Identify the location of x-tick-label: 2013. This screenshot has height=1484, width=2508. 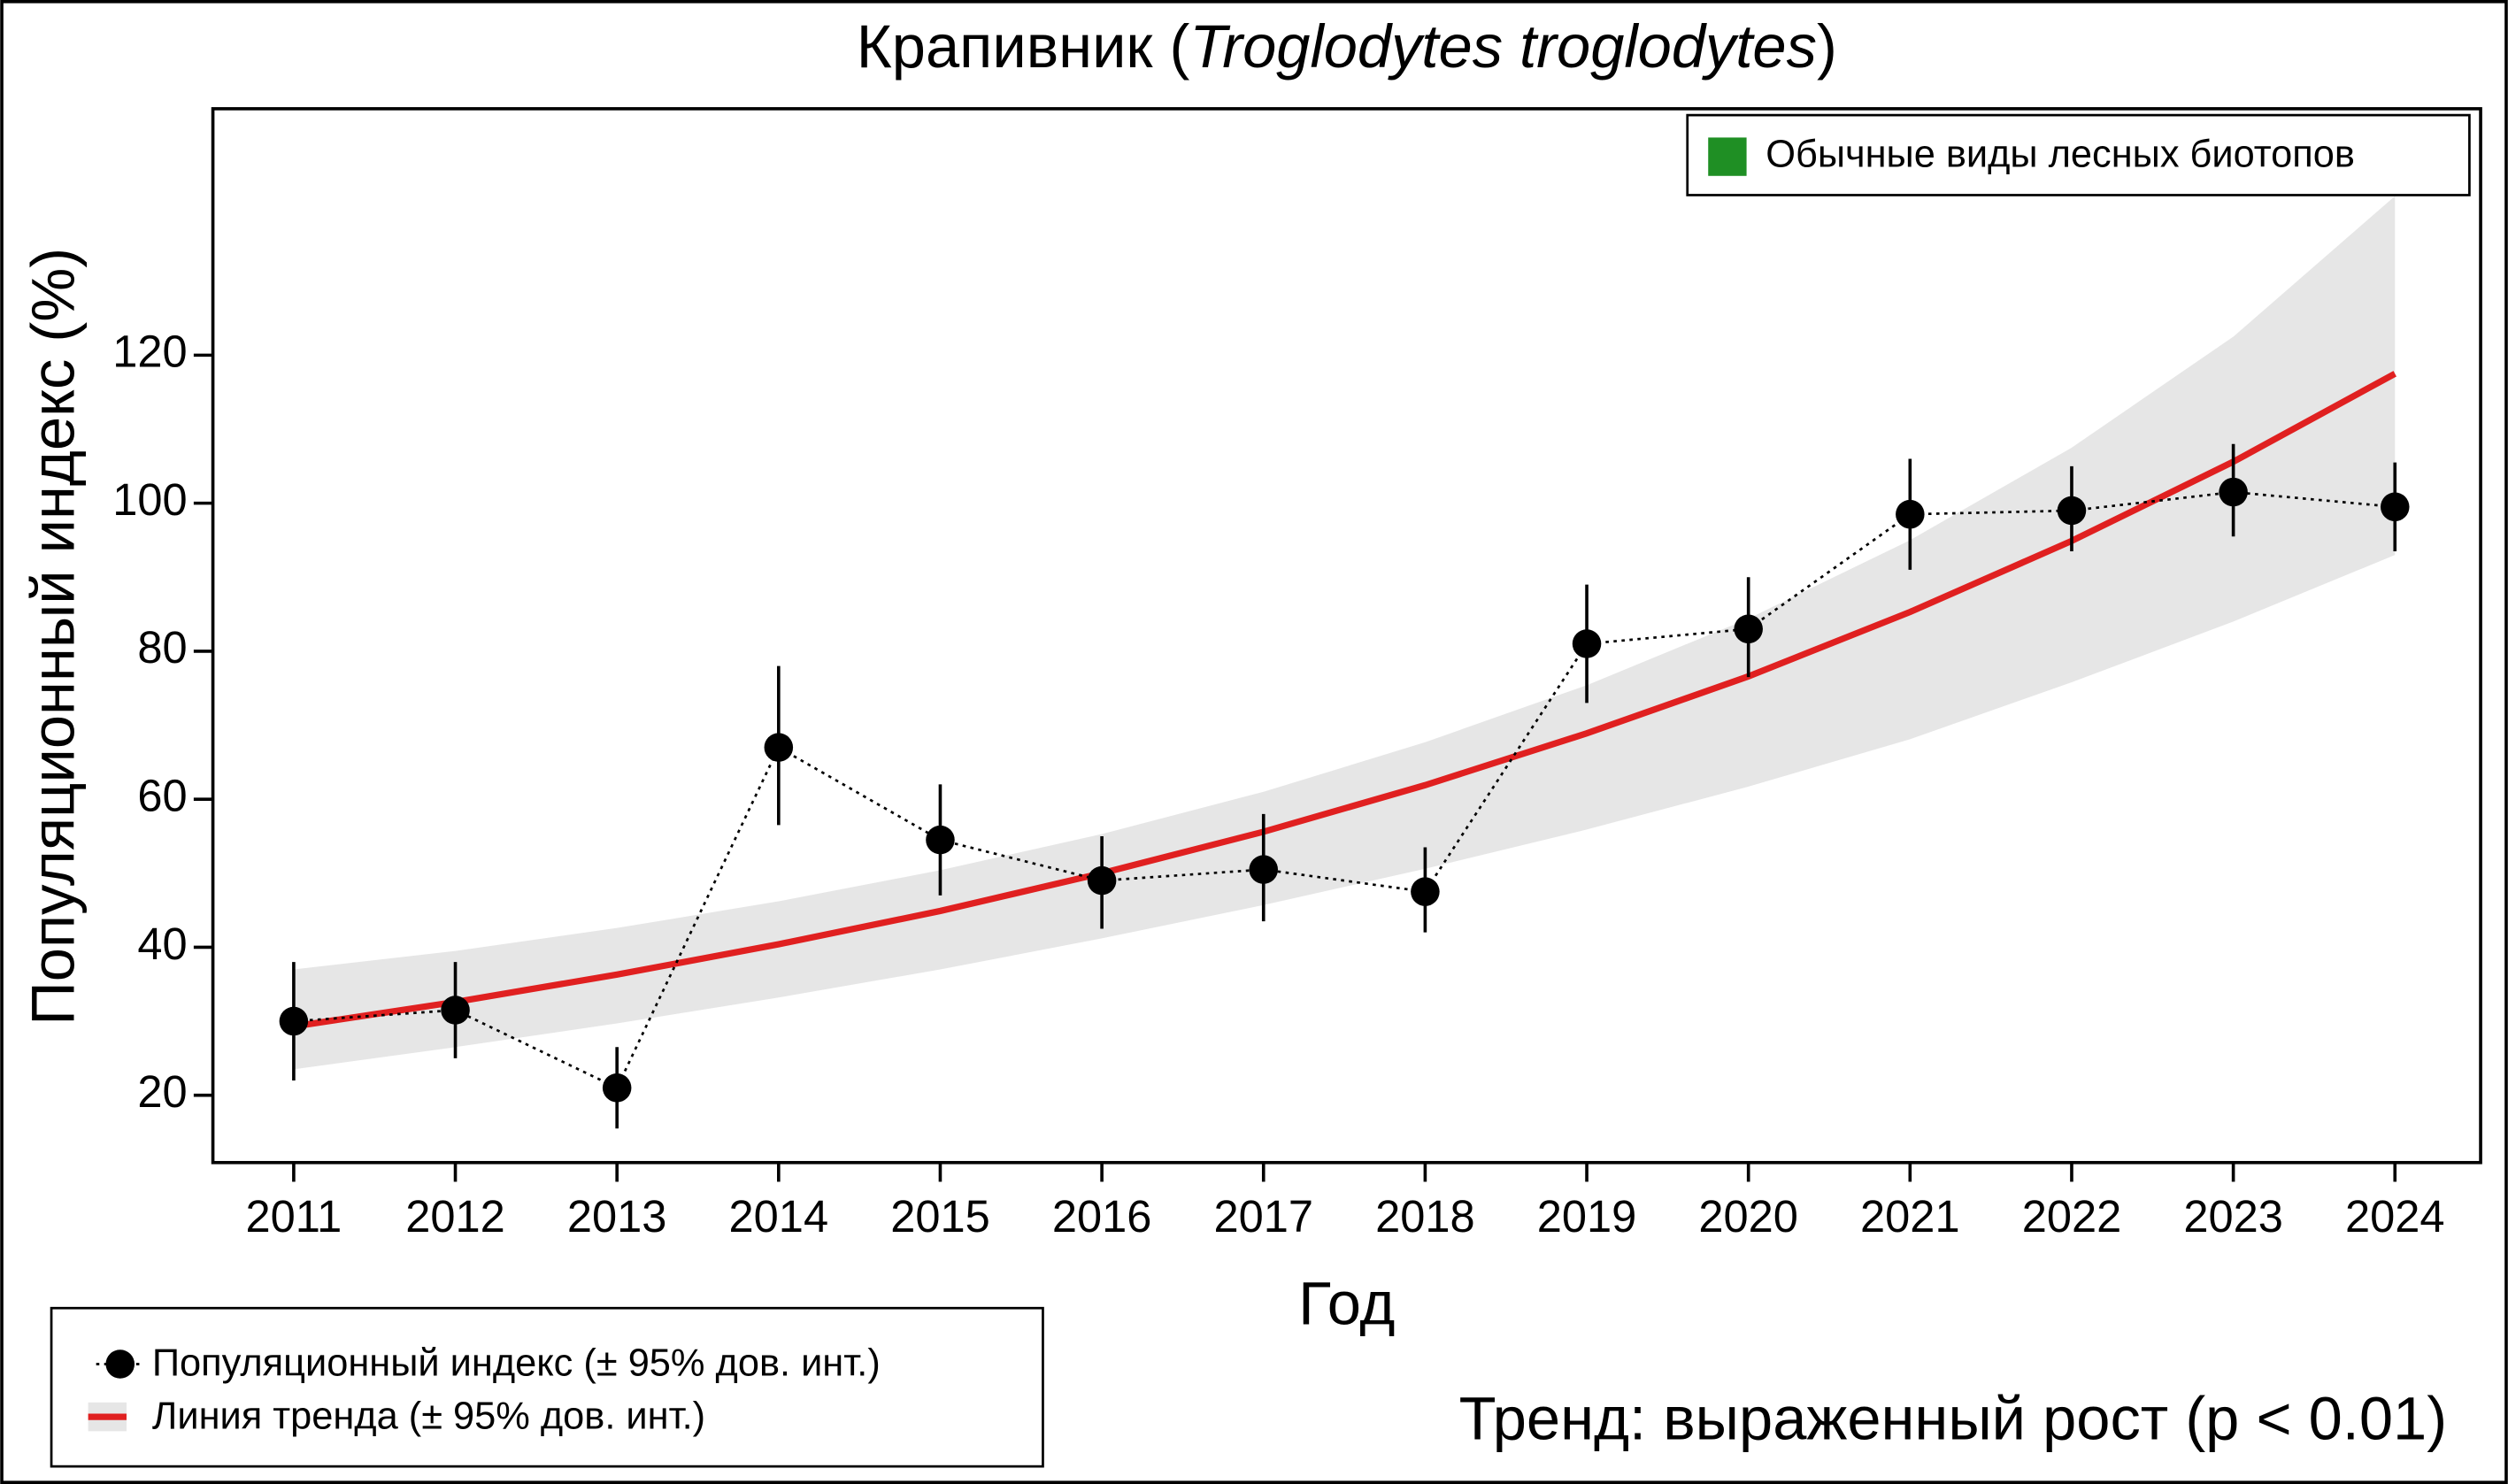
(617, 1216).